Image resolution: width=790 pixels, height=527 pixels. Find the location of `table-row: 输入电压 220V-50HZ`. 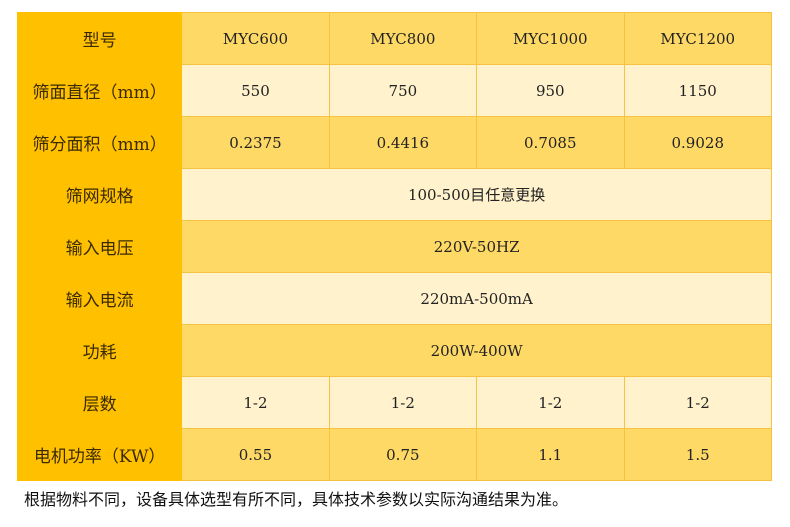

table-row: 输入电压 220V-50HZ is located at coordinates (394, 246).